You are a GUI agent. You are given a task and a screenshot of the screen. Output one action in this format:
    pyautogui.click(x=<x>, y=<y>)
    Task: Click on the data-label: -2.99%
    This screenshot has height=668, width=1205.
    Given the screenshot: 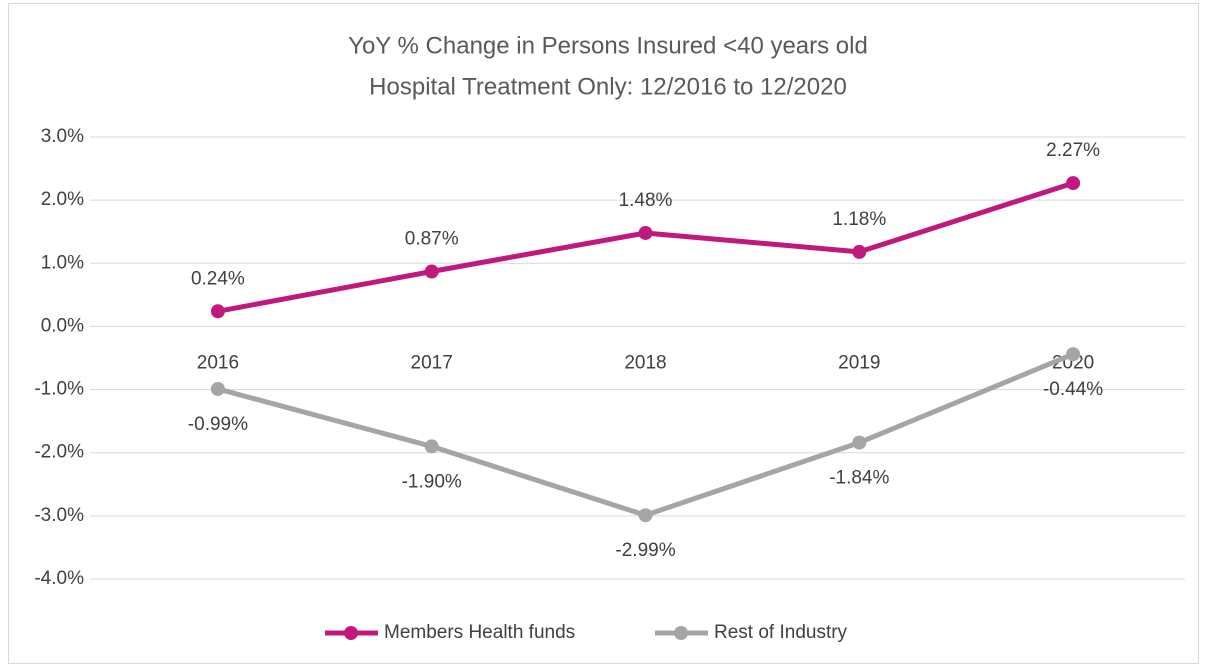 What is the action you would take?
    pyautogui.click(x=645, y=550)
    